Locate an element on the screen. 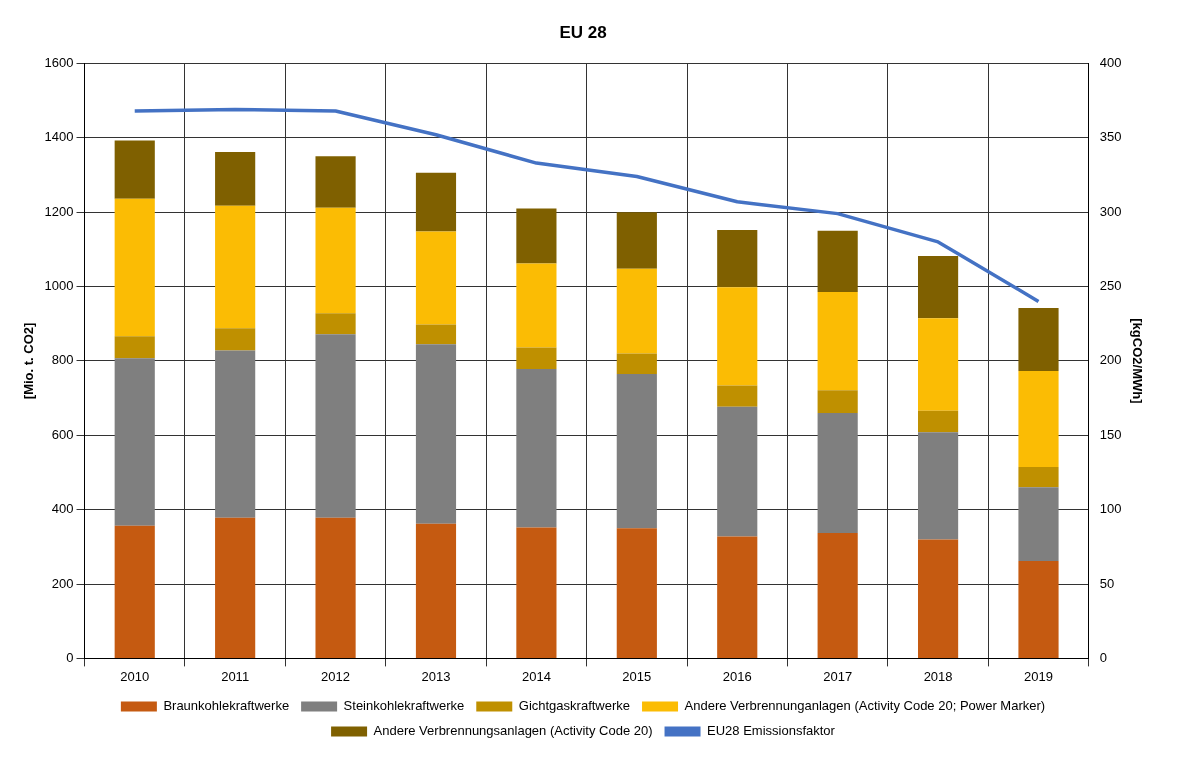 Image resolution: width=1177 pixels, height=764 pixels. y2-tick-label: 300 is located at coordinates (1110, 211).